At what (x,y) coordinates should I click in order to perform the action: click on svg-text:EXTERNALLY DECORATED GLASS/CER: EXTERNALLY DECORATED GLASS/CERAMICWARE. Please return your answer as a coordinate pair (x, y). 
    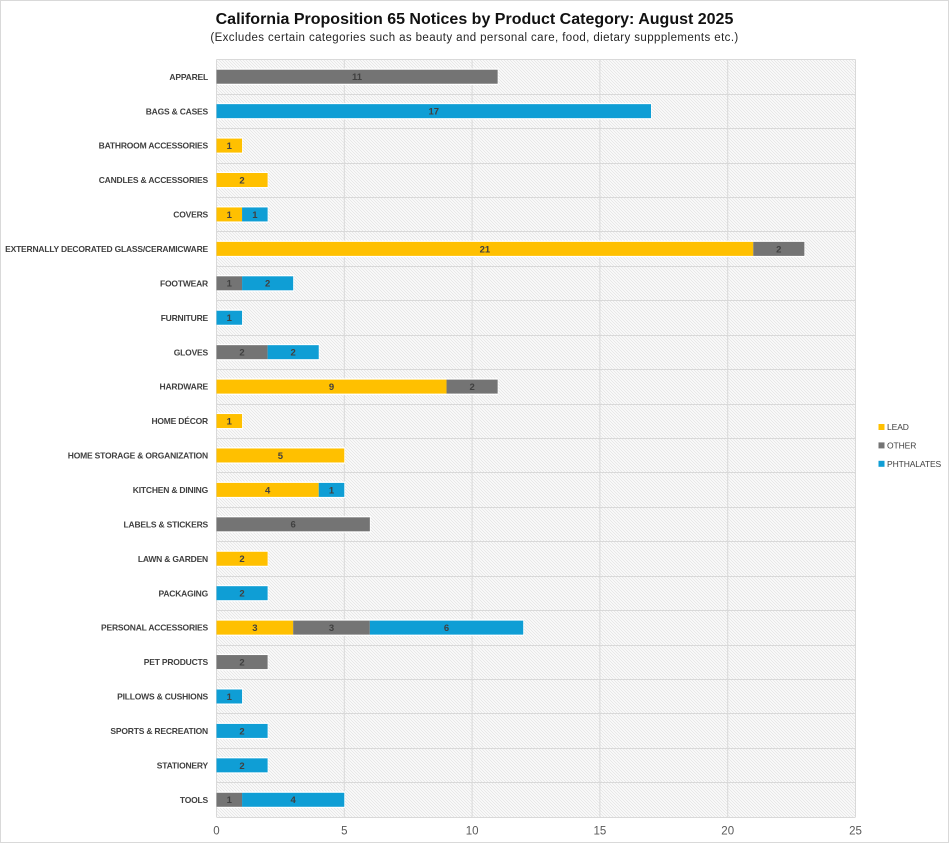
    Looking at the image, I should click on (106, 249).